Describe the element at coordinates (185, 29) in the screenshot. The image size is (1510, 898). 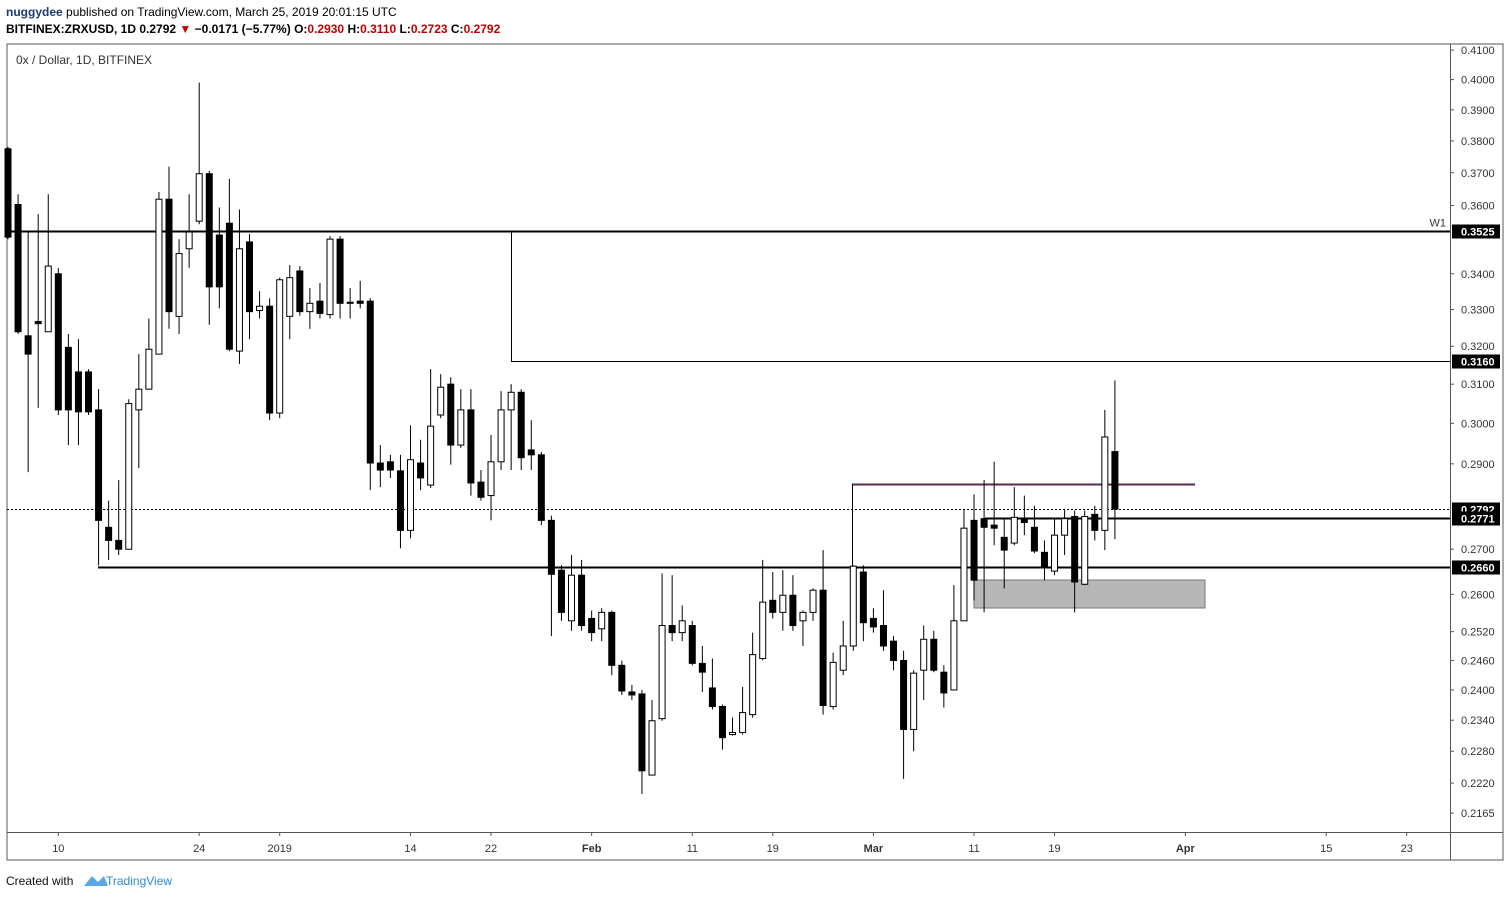
I see `arrow: ▼` at that location.